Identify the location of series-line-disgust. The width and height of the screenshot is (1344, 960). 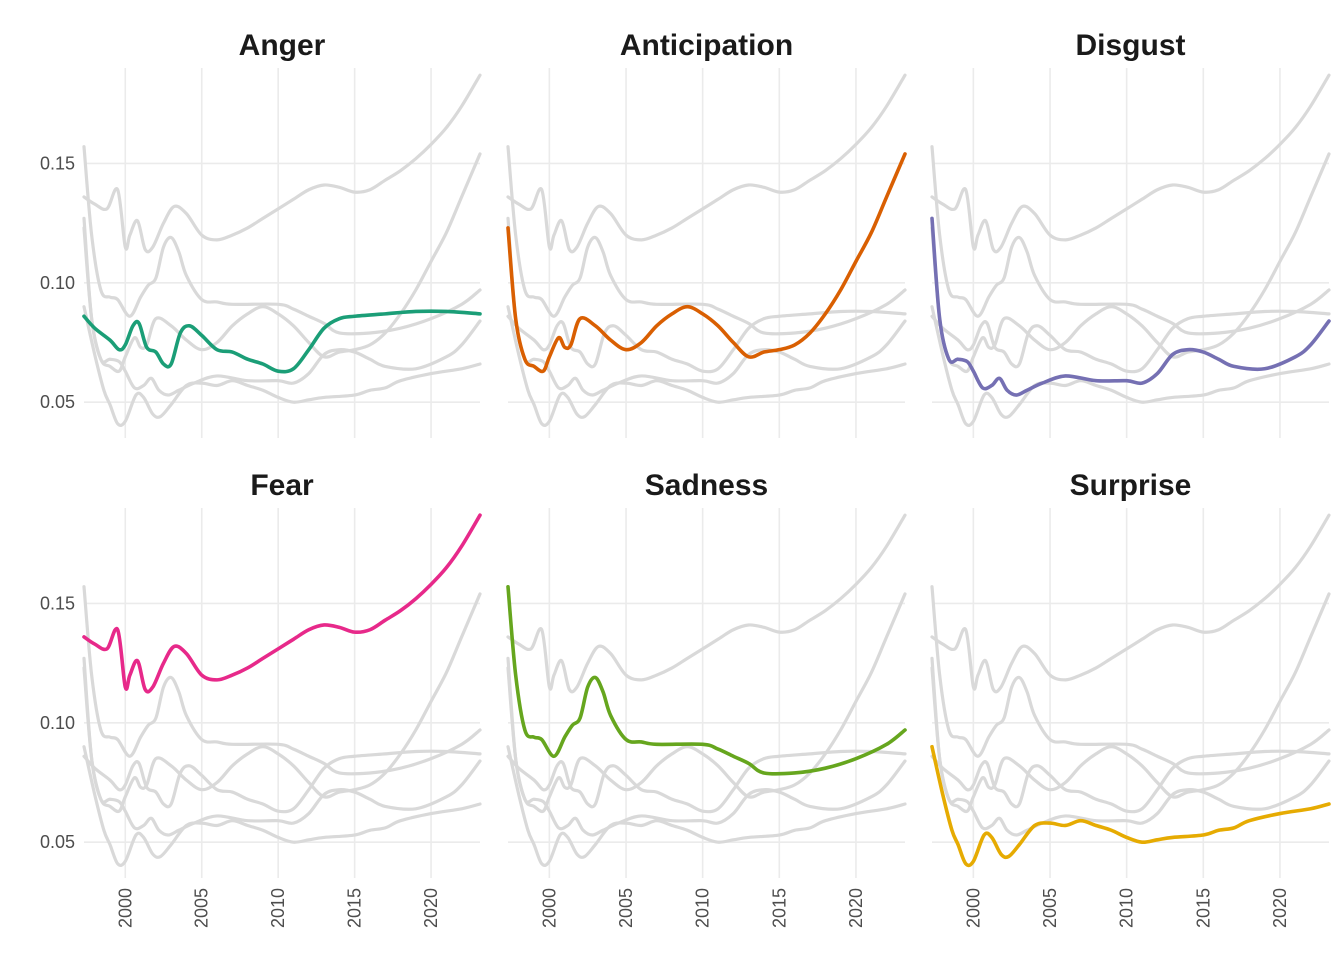
(1130, 306).